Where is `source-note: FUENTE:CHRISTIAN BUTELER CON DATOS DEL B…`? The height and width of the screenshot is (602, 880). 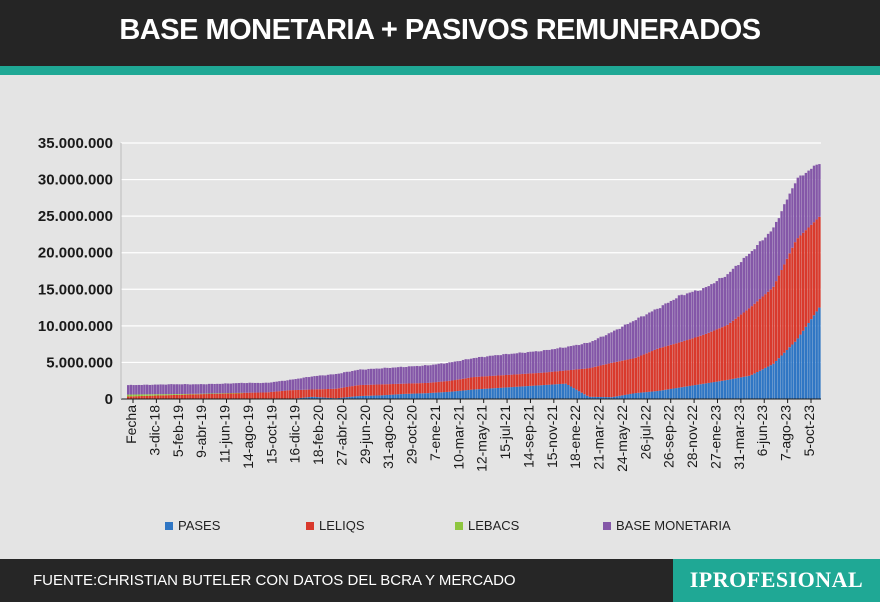 source-note: FUENTE:CHRISTIAN BUTELER CON DATOS DEL B… is located at coordinates (274, 580).